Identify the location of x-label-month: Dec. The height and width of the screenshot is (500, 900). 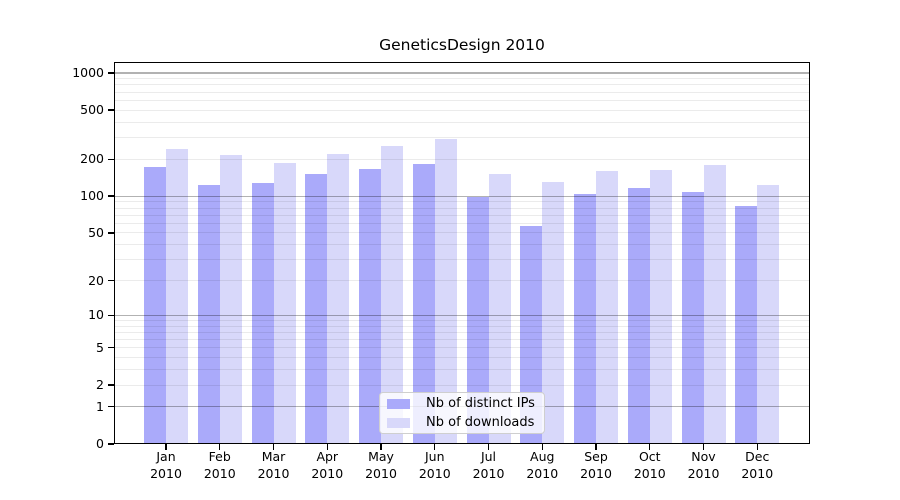
(757, 456).